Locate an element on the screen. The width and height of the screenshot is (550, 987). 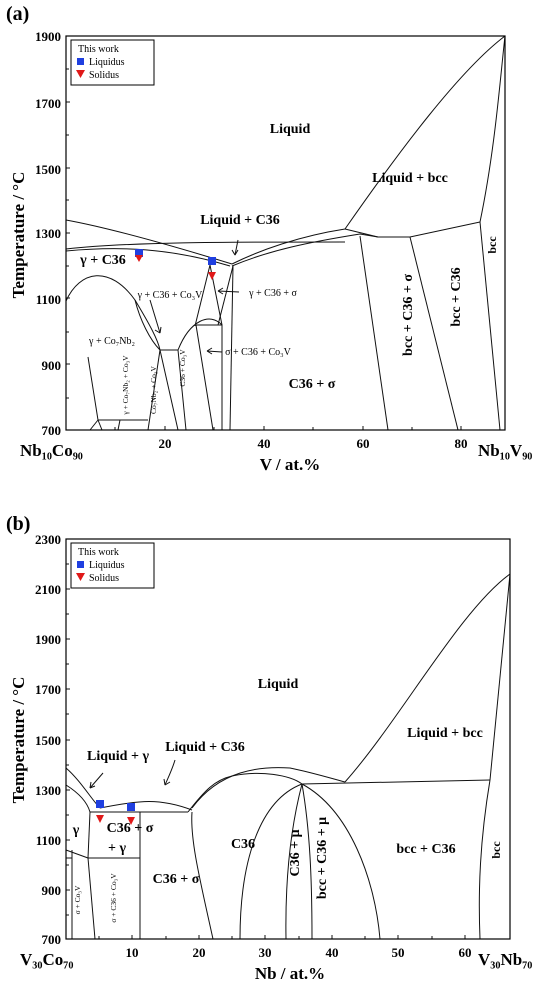
panel-b-legend-solidus: Solidus is located at coordinates (104, 578).